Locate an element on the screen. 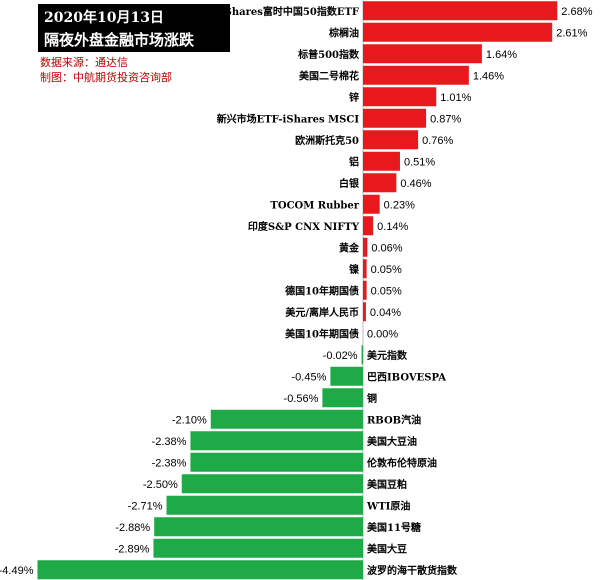 The height and width of the screenshot is (580, 600). value-label: 1.64% is located at coordinates (501, 55).